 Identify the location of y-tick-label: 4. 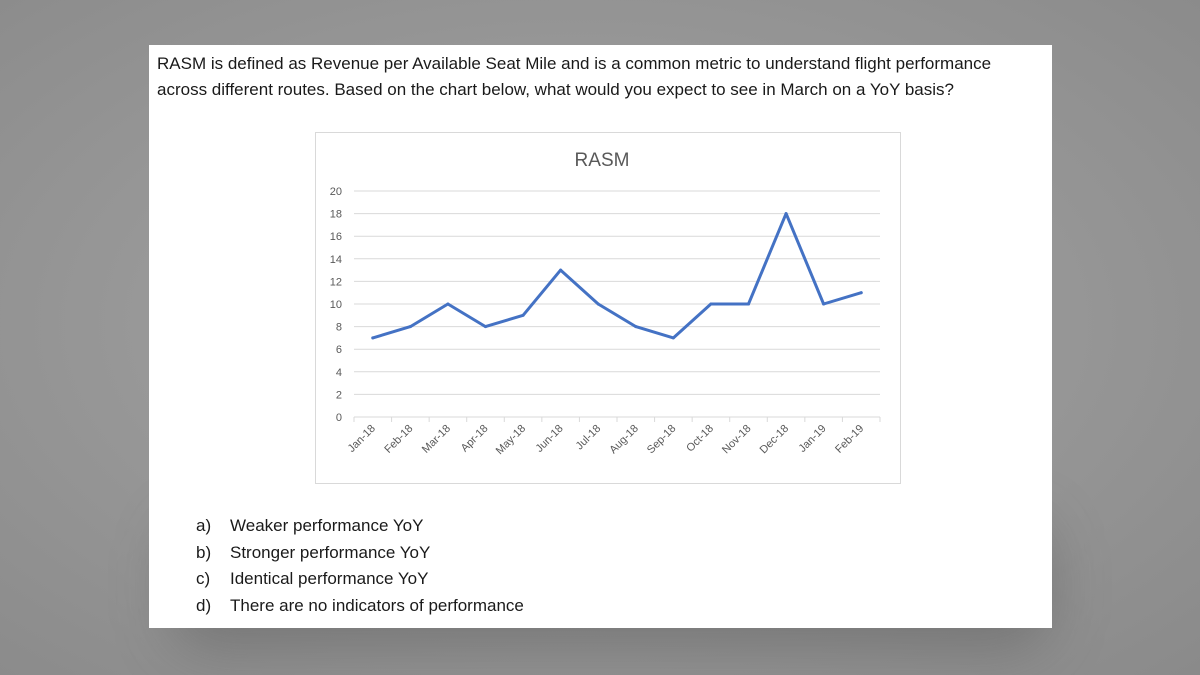
(339, 373).